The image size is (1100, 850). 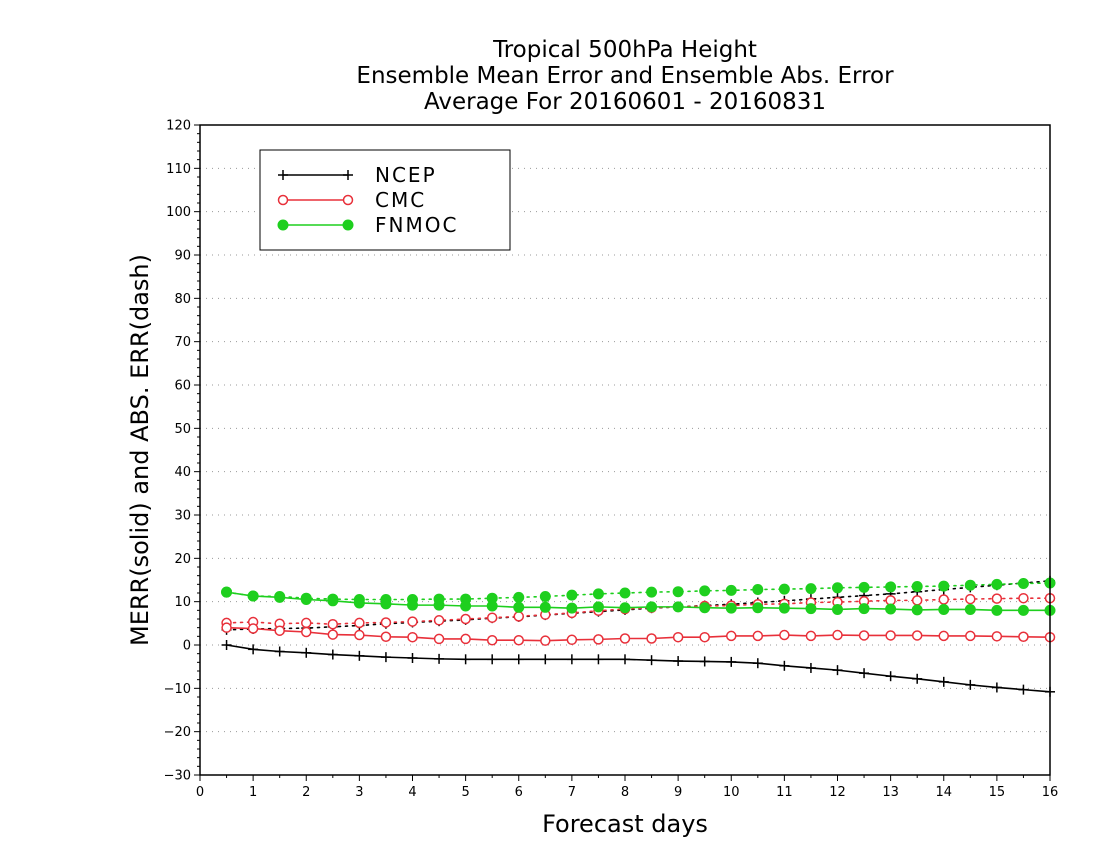 What do you see at coordinates (638, 636) in the screenshot?
I see `series-layer` at bounding box center [638, 636].